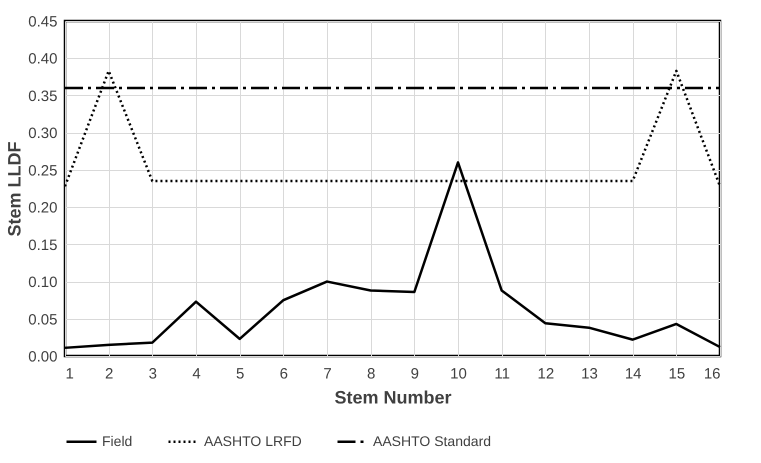 This screenshot has width=761, height=463. I want to click on x-tick-label: 10, so click(458, 374).